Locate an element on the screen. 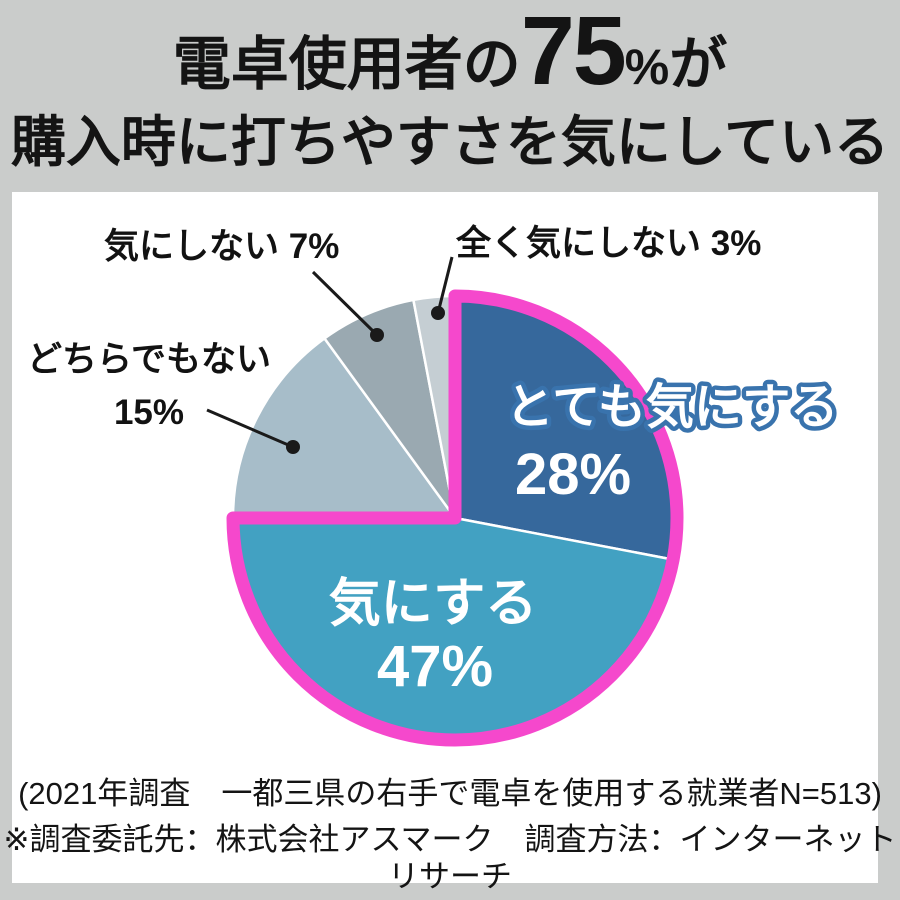 The image size is (900, 900). callout-not-at-all: 全く気にしない 3% is located at coordinates (609, 243).